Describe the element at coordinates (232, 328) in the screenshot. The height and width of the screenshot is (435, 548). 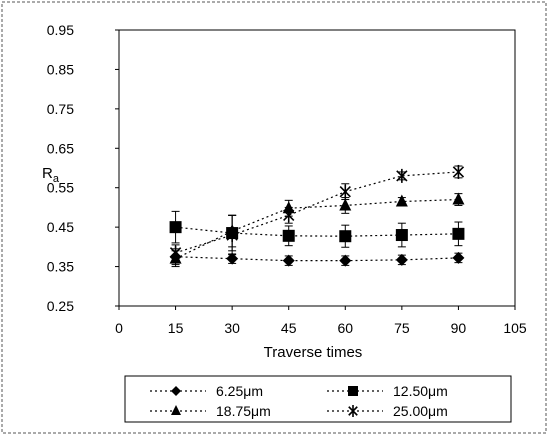
I see `x-tick-label: 30` at that location.